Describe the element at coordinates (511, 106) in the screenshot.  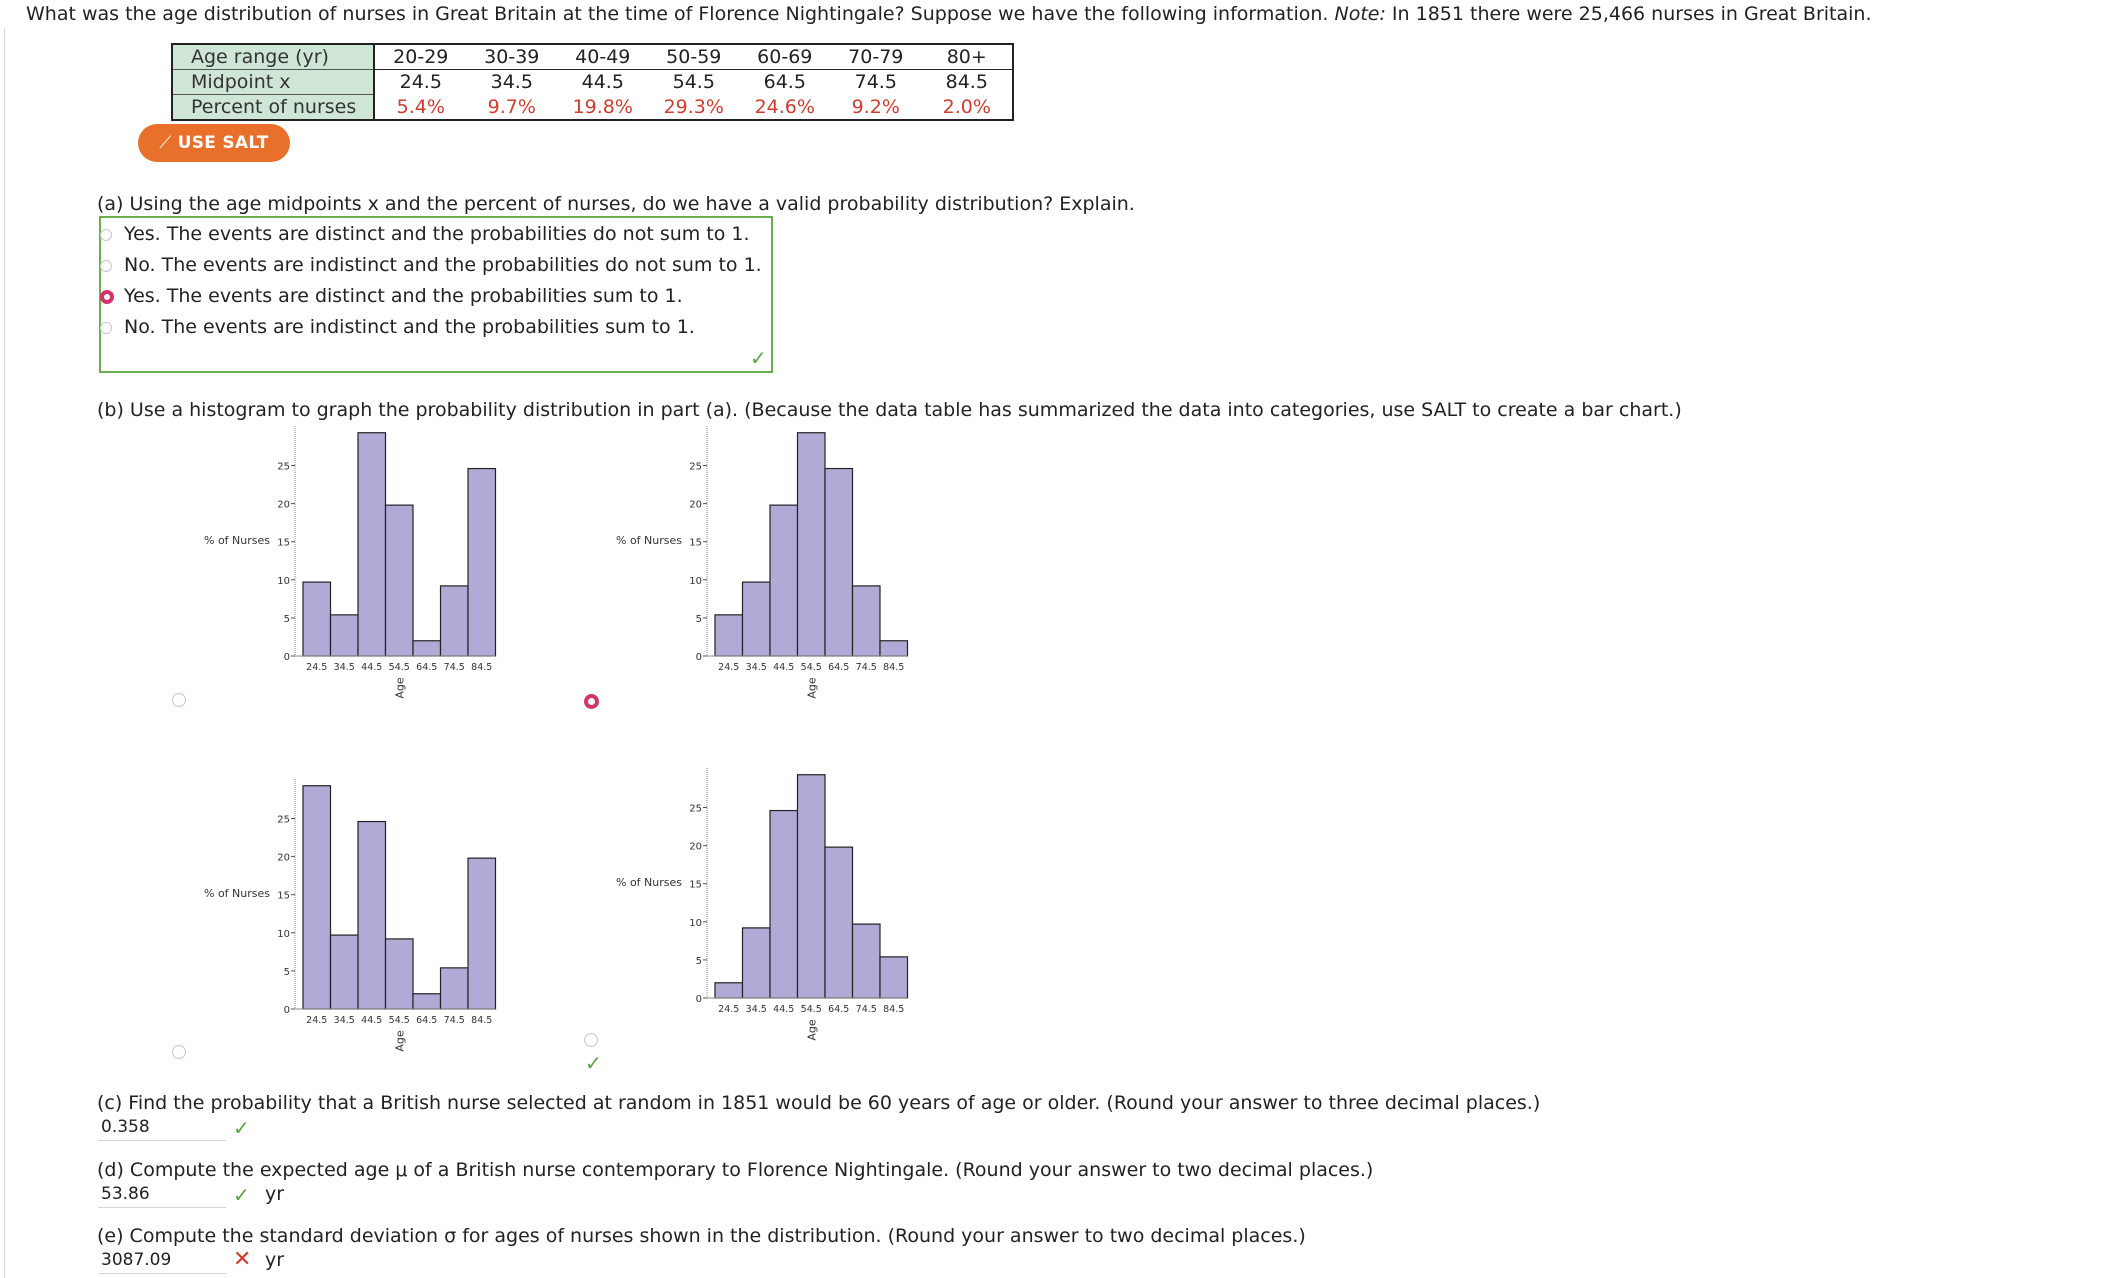
I see `table-cell: 9.7%` at that location.